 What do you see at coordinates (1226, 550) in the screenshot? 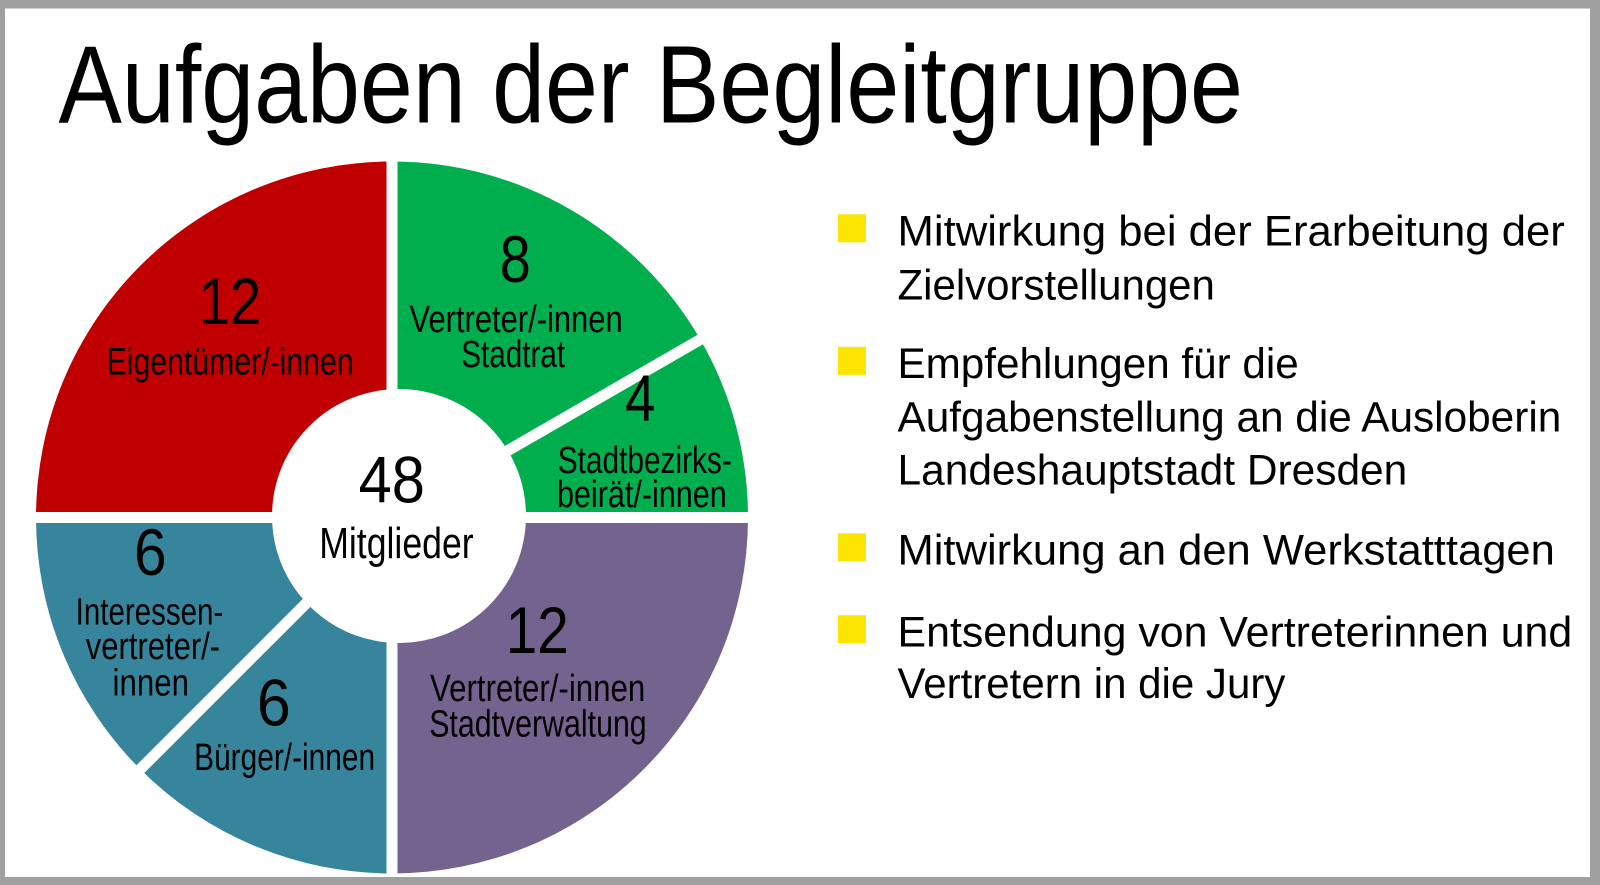
I see `svg-text:Mitwirkung an den Werkstatttag: Mitwirkung an den Werkstatttagen` at bounding box center [1226, 550].